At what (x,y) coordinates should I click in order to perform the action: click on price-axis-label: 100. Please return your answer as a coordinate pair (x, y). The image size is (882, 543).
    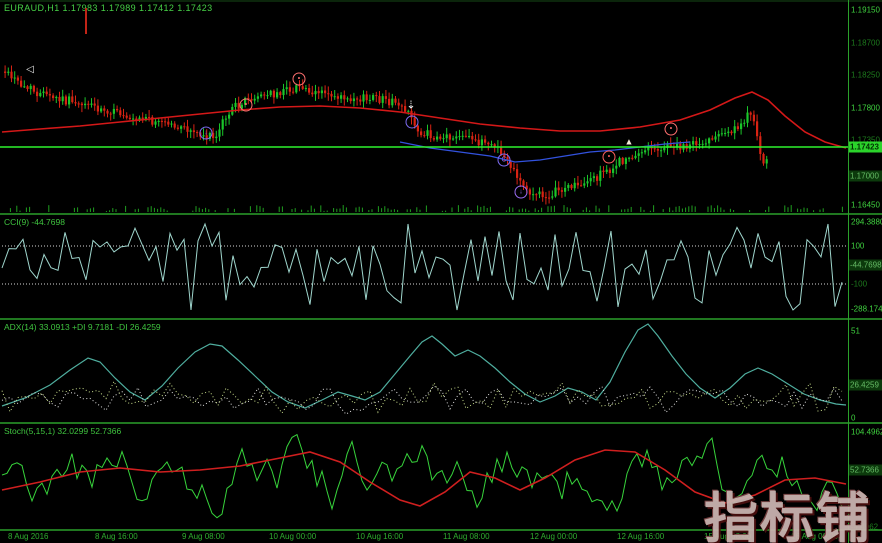
    Looking at the image, I should click on (858, 246).